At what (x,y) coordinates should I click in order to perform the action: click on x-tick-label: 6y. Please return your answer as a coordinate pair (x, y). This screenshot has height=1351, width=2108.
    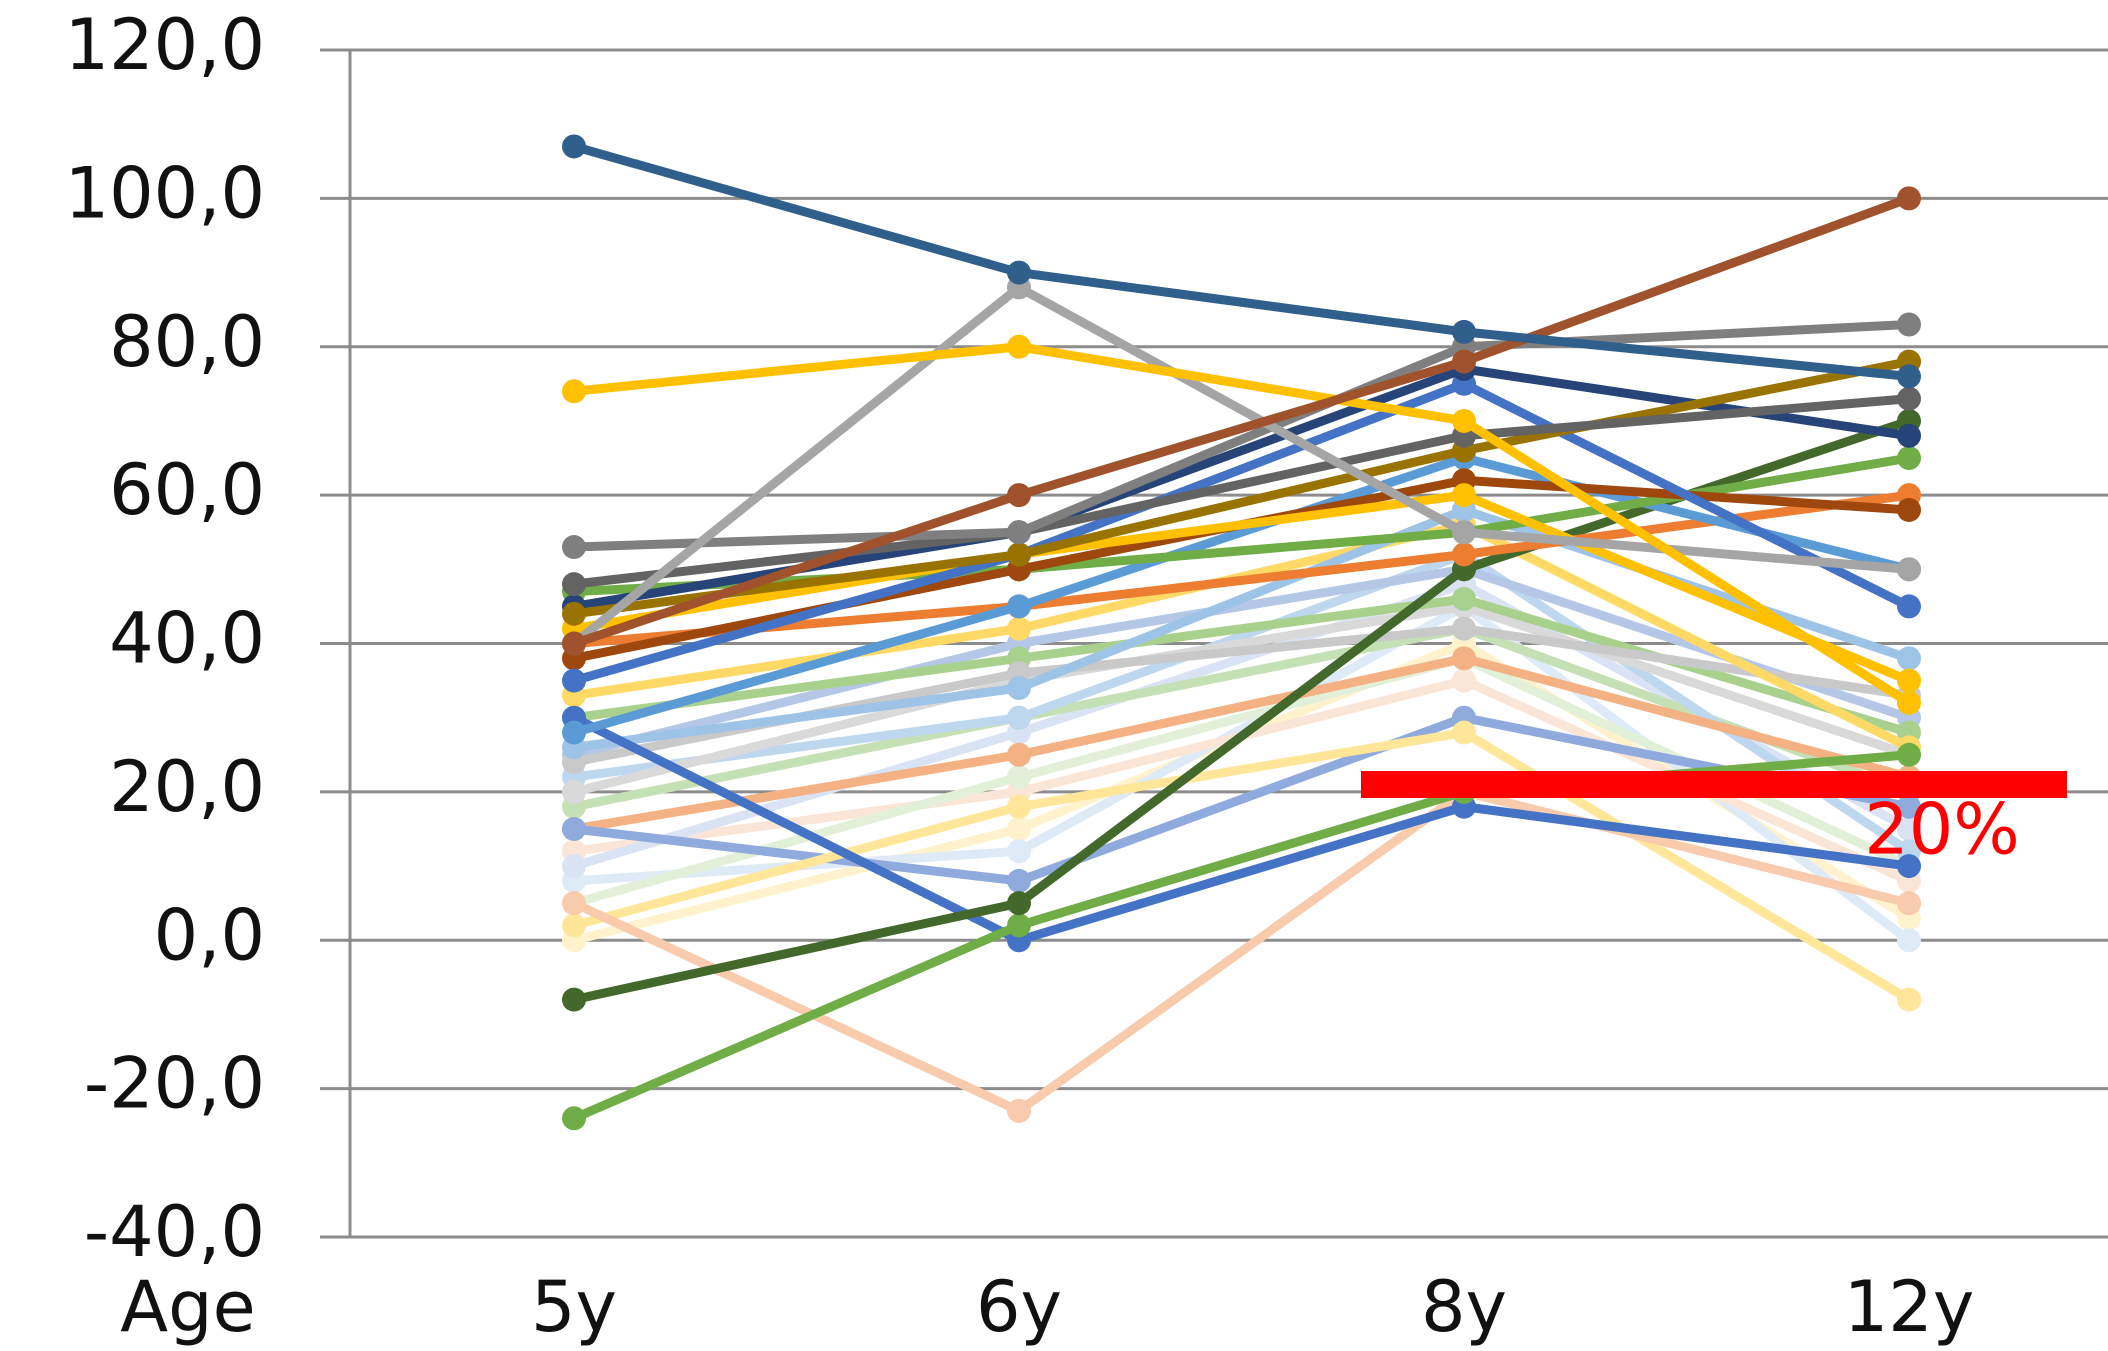
    Looking at the image, I should click on (1019, 1307).